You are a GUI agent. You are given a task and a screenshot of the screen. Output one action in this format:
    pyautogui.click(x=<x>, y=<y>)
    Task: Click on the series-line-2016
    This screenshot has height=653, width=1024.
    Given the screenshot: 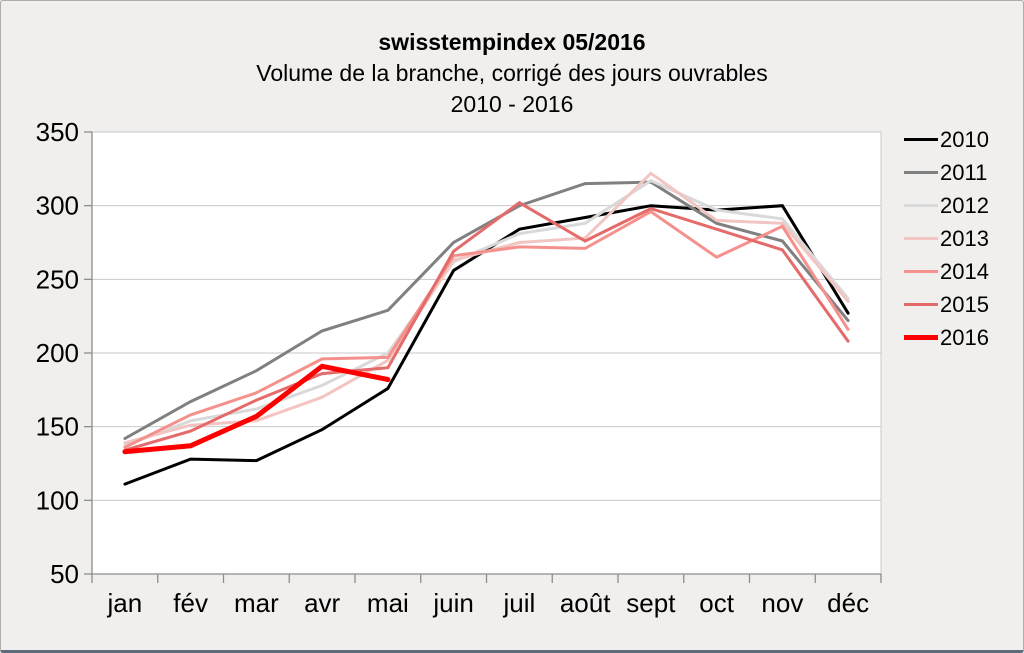 What is the action you would take?
    pyautogui.click(x=256, y=409)
    